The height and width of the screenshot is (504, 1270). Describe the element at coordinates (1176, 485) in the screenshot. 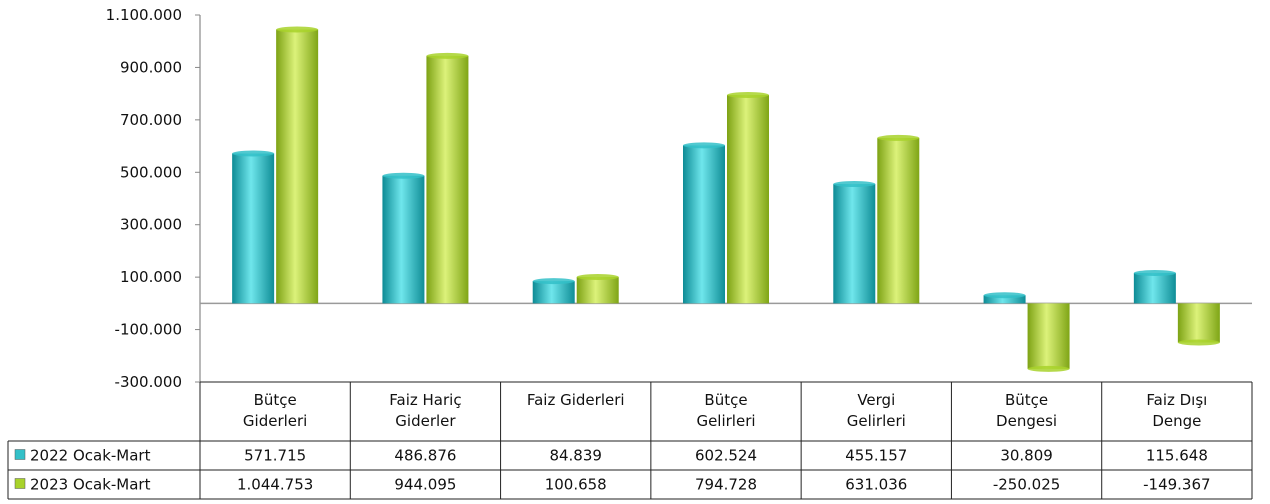

I see `data-label: -149.367` at that location.